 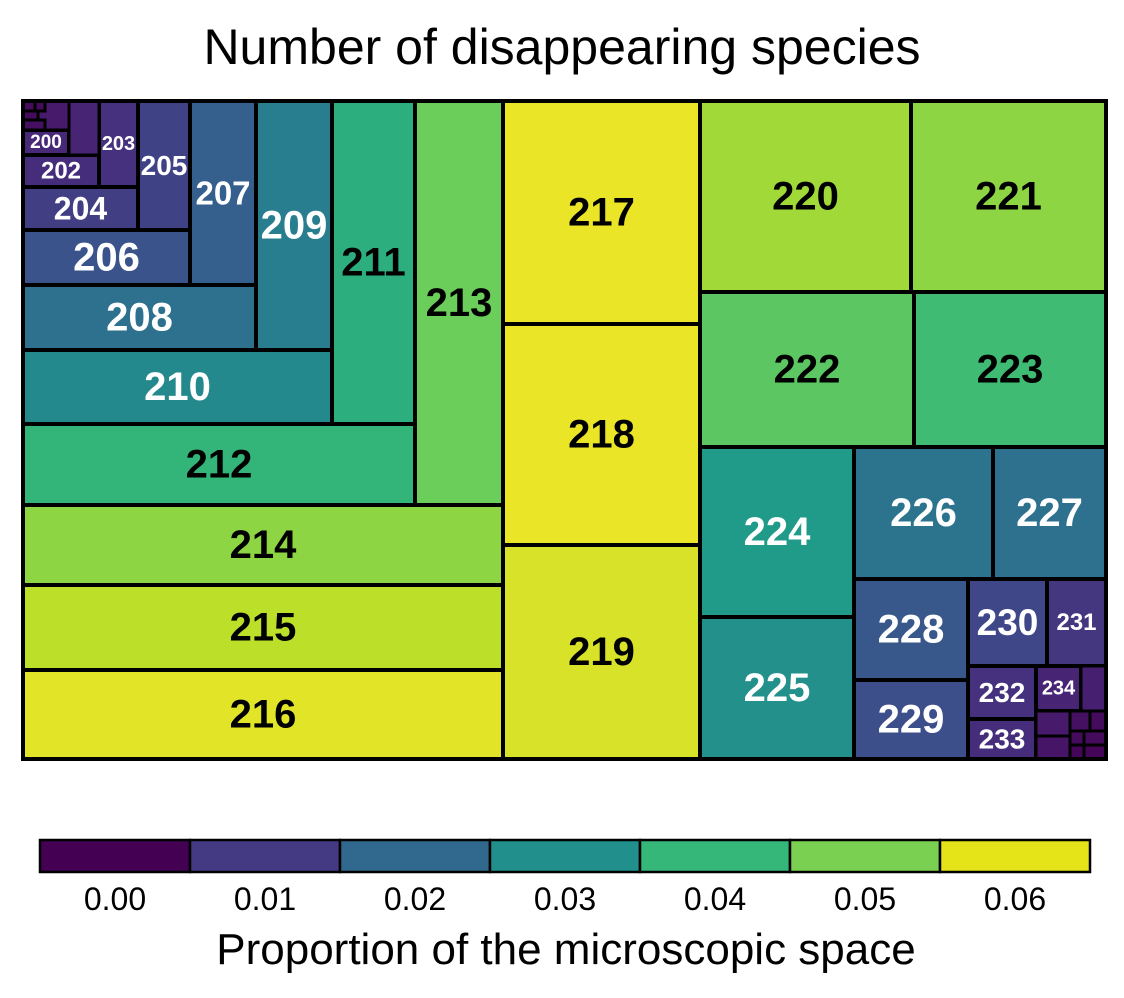 I want to click on treemap-cell-233: 233, so click(x=1002, y=739).